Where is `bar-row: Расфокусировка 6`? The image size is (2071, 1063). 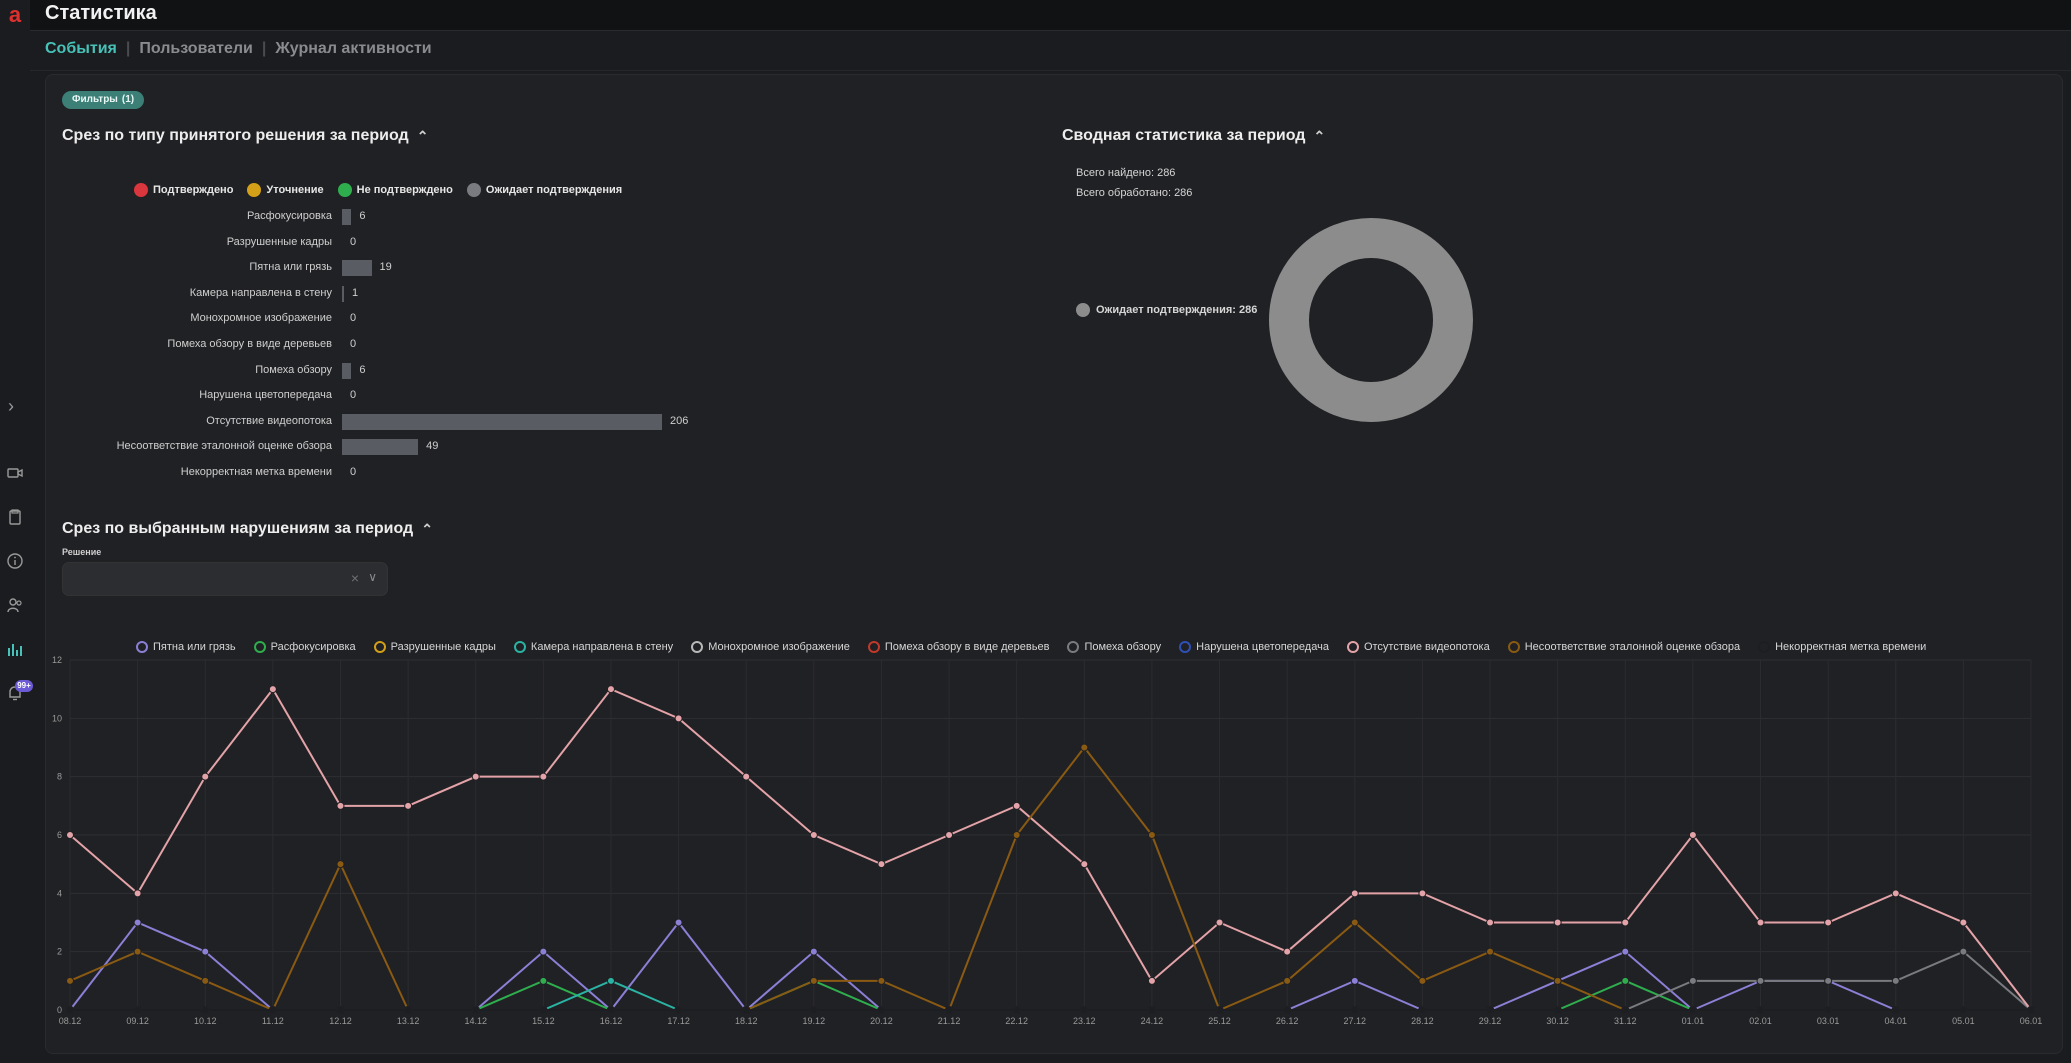
bar-row: Расфокусировка 6 is located at coordinates (396, 217).